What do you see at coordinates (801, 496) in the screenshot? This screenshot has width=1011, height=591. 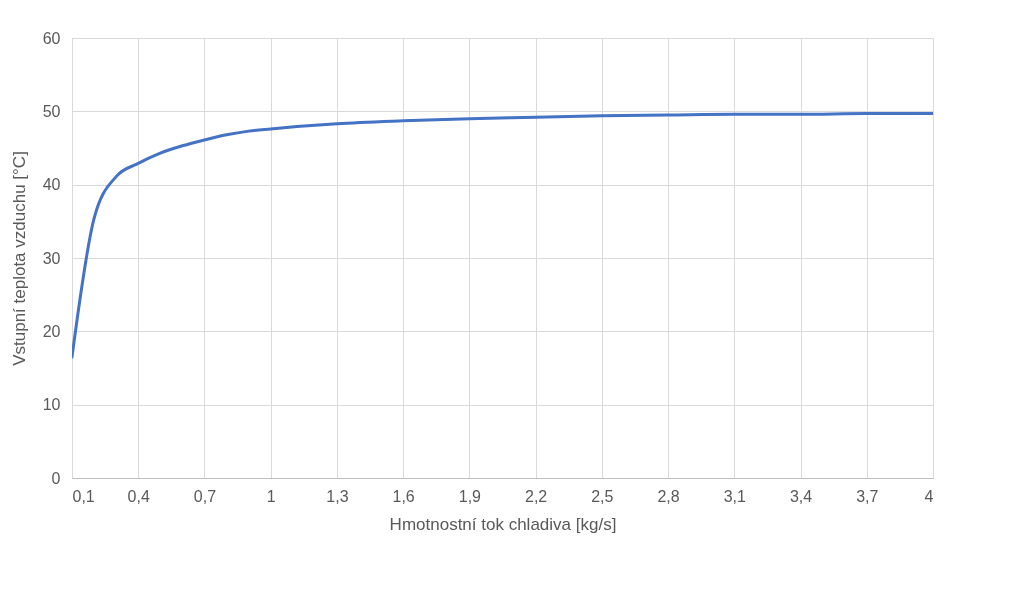 I see `x-tick-label: 3,4` at bounding box center [801, 496].